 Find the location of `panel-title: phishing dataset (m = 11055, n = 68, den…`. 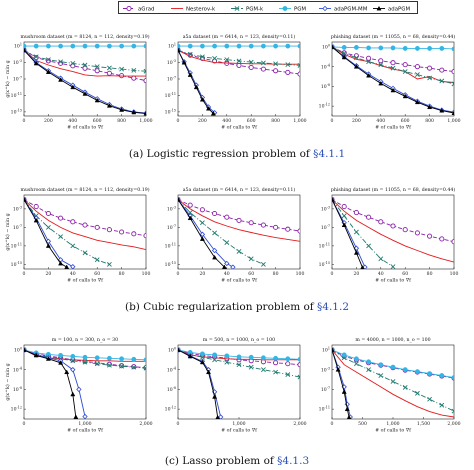

panel-title: phishing dataset (m = 11055, n = 68, den… is located at coordinates (393, 189).